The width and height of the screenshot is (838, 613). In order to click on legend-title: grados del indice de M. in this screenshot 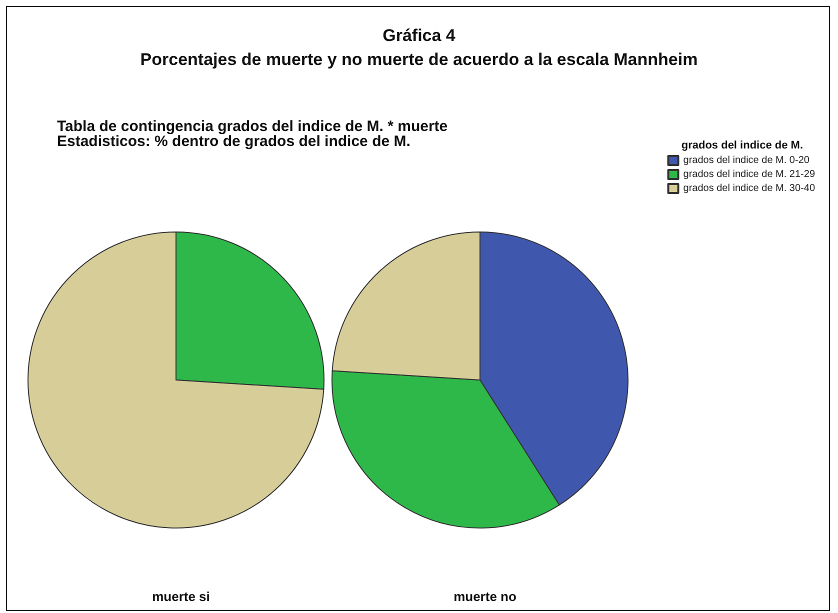, I will do `click(742, 146)`.